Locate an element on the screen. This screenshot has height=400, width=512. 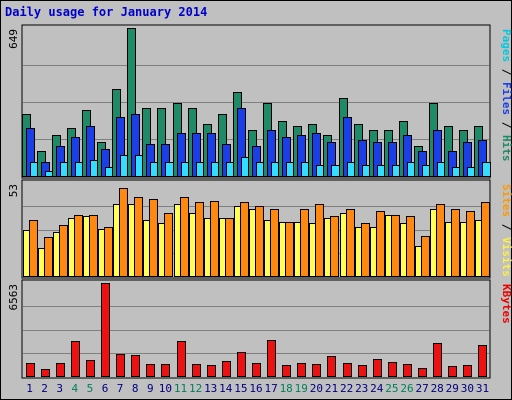
legend-label-part: Sites is located at coordinates (506, 200).